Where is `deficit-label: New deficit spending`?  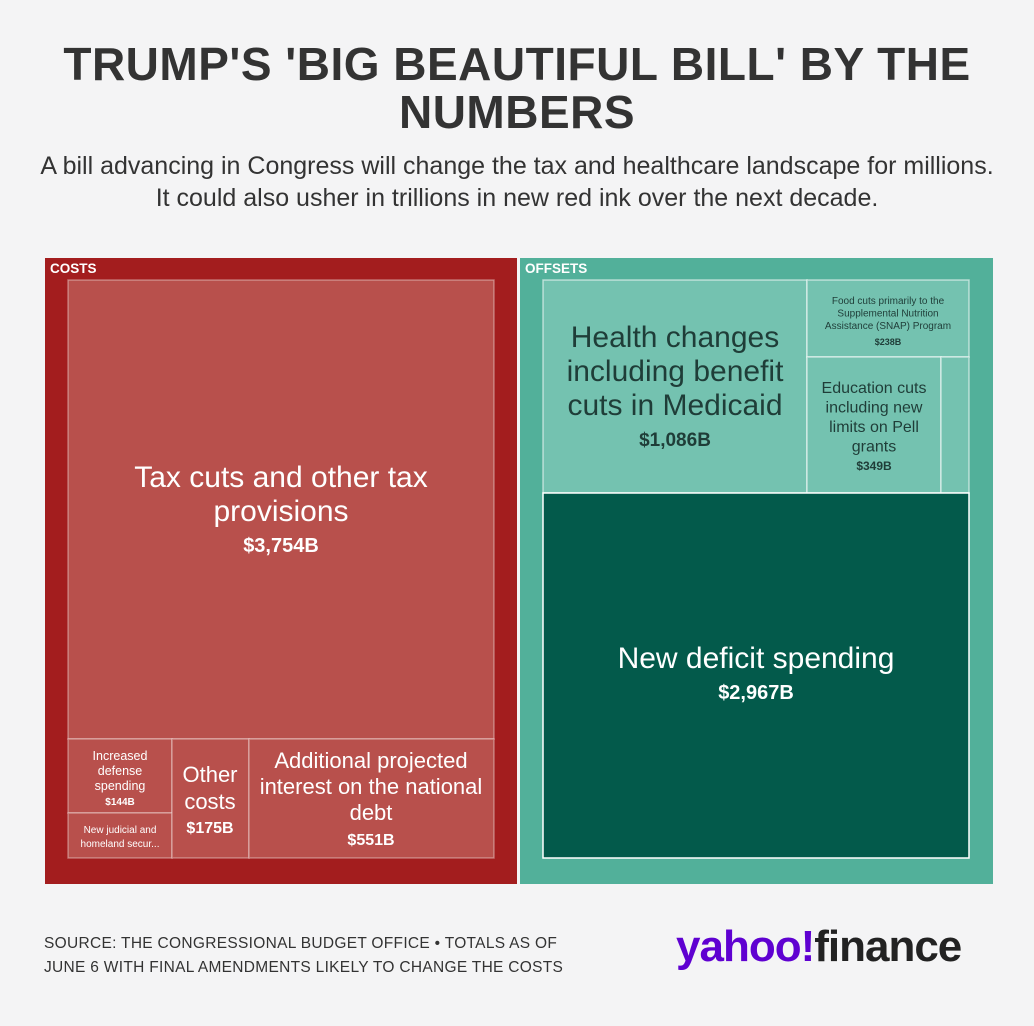 deficit-label: New deficit spending is located at coordinates (756, 658).